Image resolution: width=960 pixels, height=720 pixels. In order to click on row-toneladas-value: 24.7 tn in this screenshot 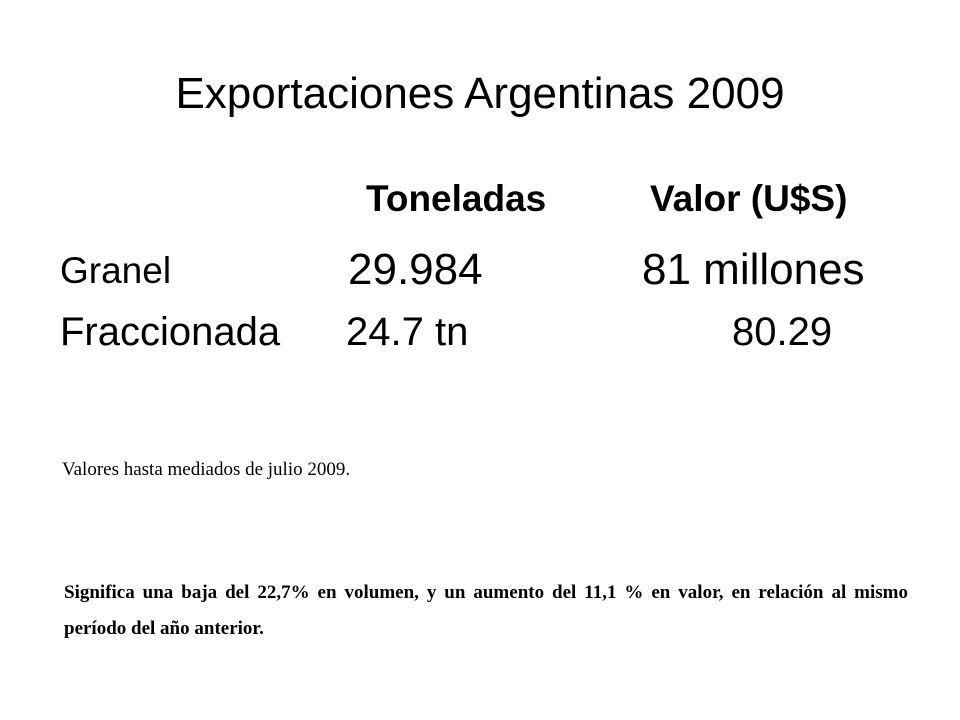, I will do `click(407, 332)`.